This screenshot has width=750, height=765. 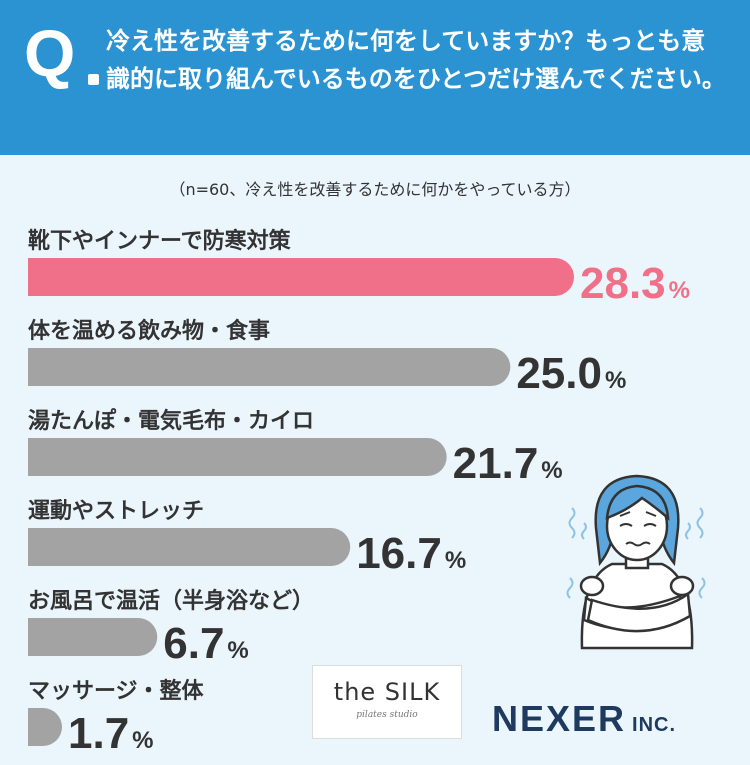 What do you see at coordinates (93, 79) in the screenshot?
I see `q-dot` at bounding box center [93, 79].